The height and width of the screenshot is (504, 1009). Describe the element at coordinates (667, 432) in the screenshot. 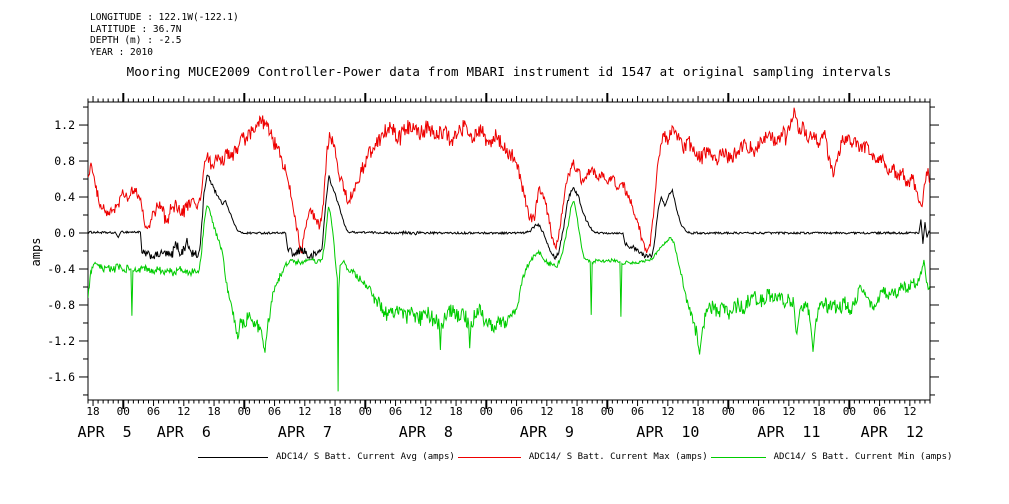

I see `x-date-label: APR 10` at that location.